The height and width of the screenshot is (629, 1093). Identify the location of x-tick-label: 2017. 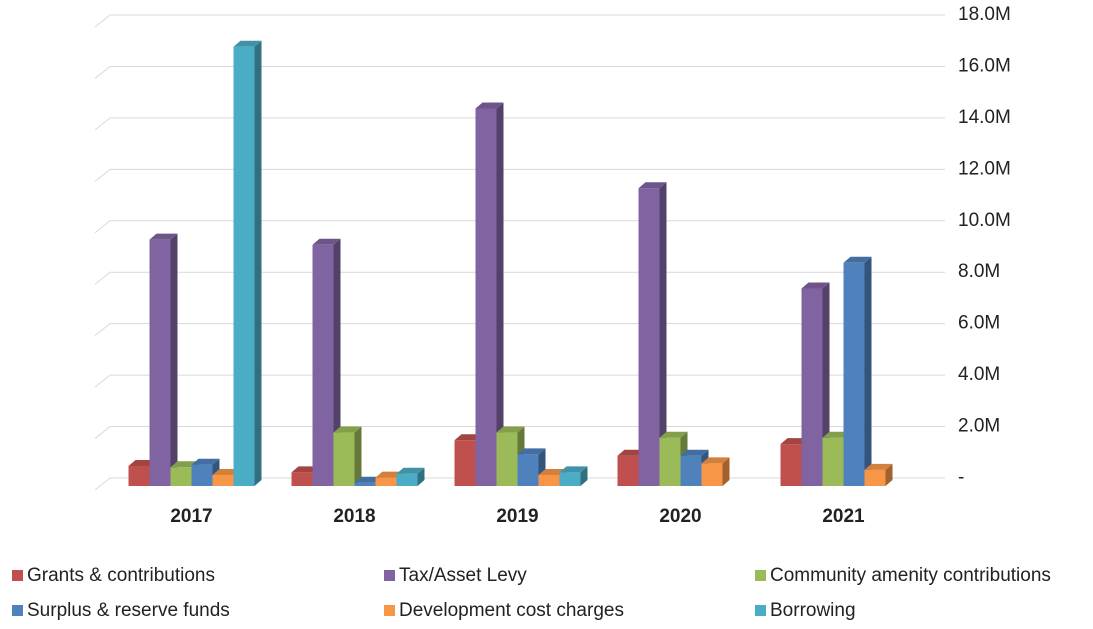
(191, 516).